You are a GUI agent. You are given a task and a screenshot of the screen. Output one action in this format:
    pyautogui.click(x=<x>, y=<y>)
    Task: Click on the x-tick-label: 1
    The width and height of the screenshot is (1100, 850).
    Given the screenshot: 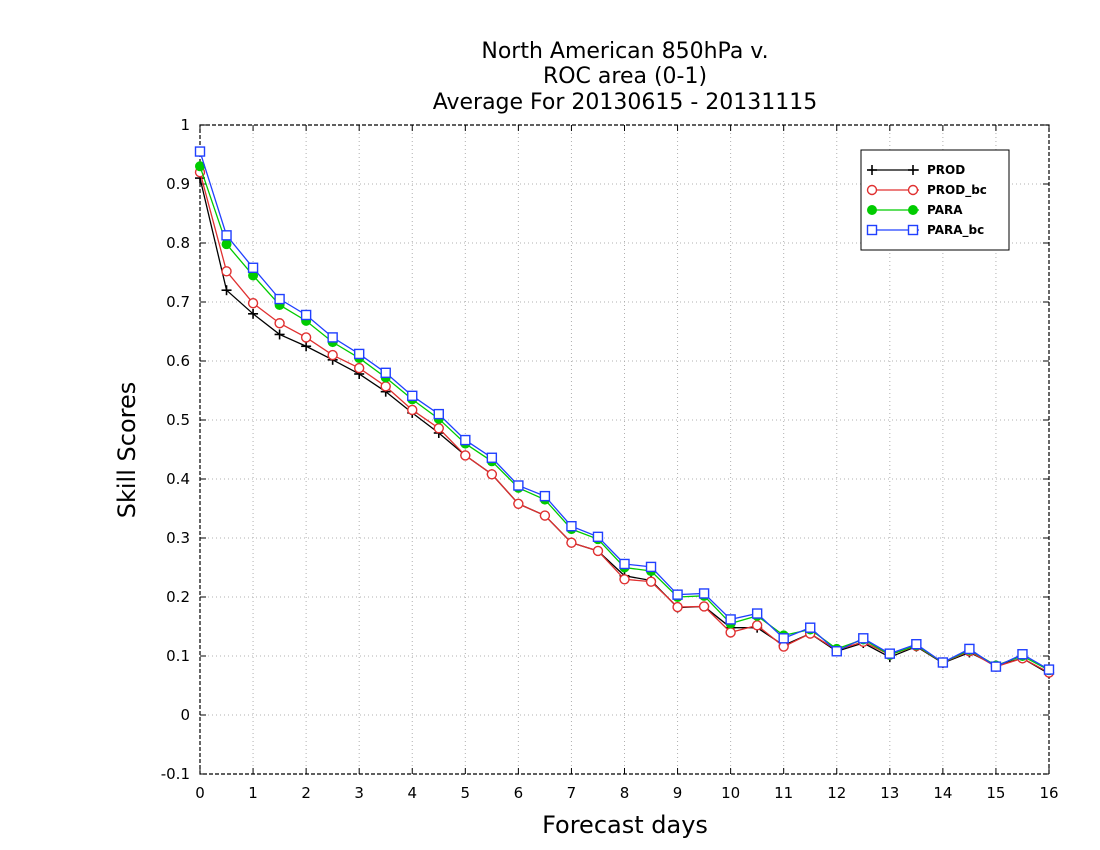 What is the action you would take?
    pyautogui.click(x=253, y=793)
    